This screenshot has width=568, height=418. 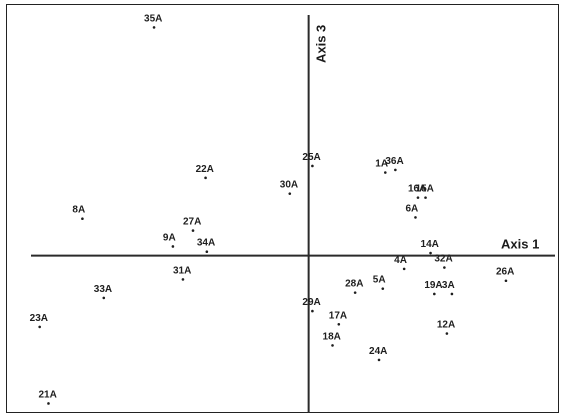 What do you see at coordinates (206, 243) in the screenshot?
I see `point-label-34A: 34A` at bounding box center [206, 243].